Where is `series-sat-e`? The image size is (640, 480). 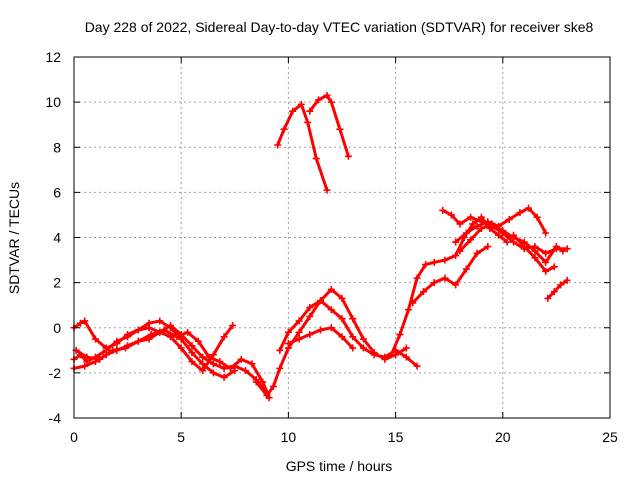 series-sat-e is located at coordinates (331, 342).